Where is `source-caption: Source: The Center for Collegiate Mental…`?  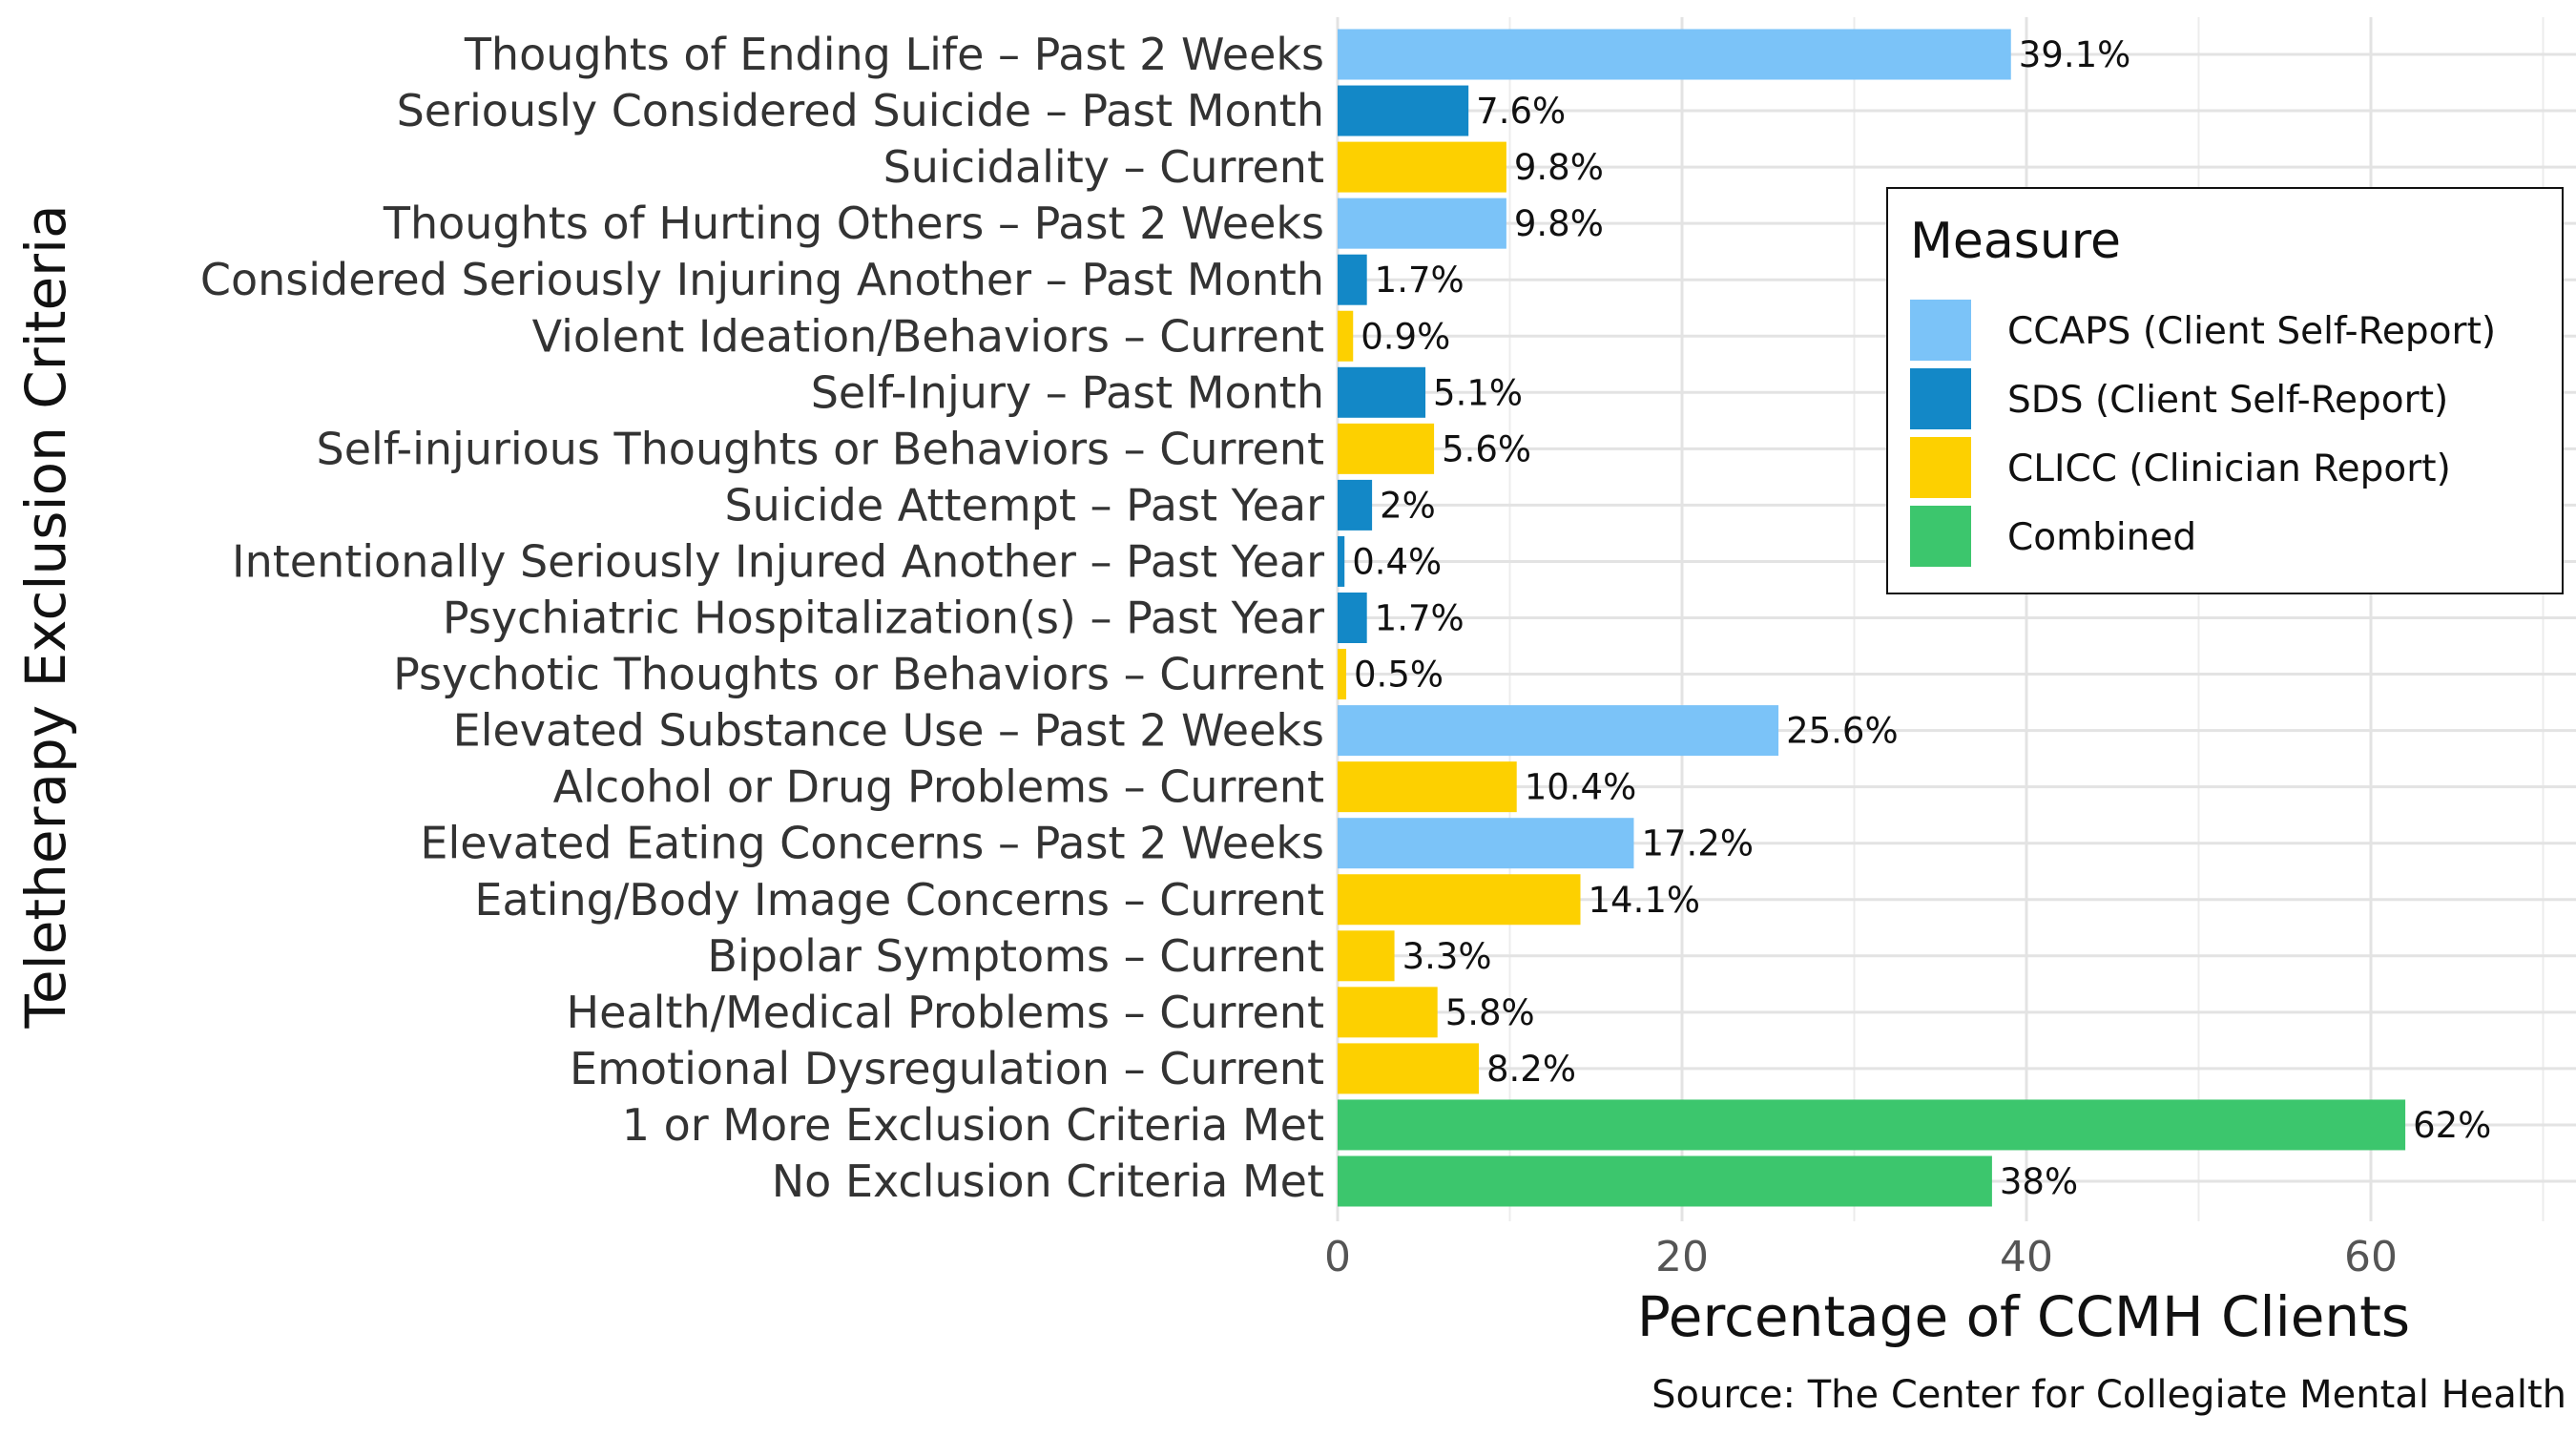
source-caption: Source: The Center for Collegiate Mental… is located at coordinates (2109, 1395).